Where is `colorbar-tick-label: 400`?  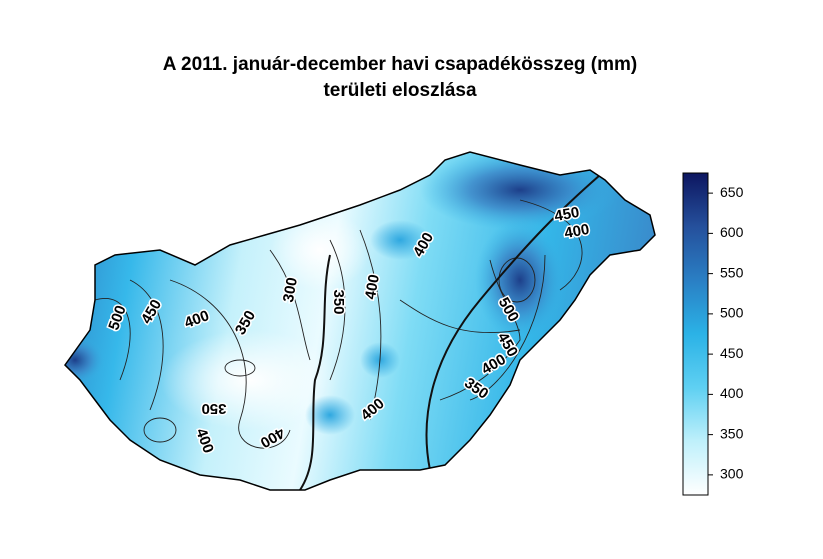 colorbar-tick-label: 400 is located at coordinates (732, 393).